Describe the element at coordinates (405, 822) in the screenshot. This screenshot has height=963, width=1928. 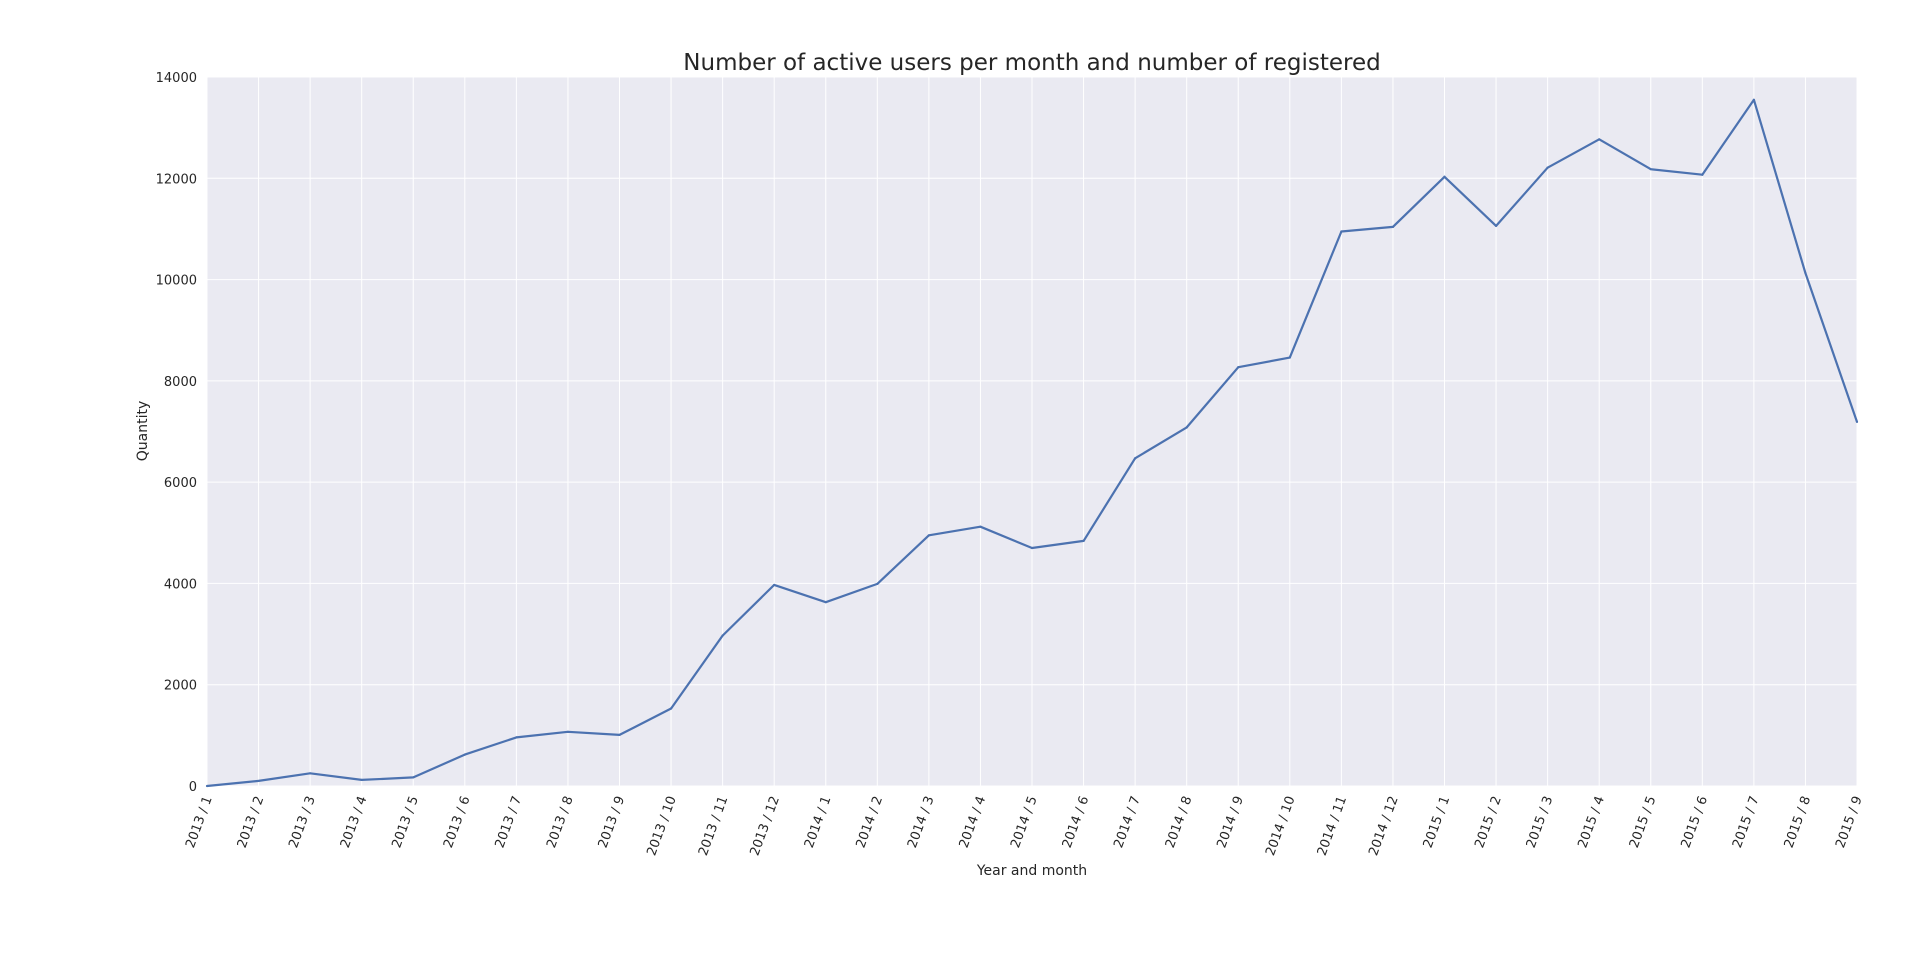
I see `x-tick-label: 2013 / 5` at that location.